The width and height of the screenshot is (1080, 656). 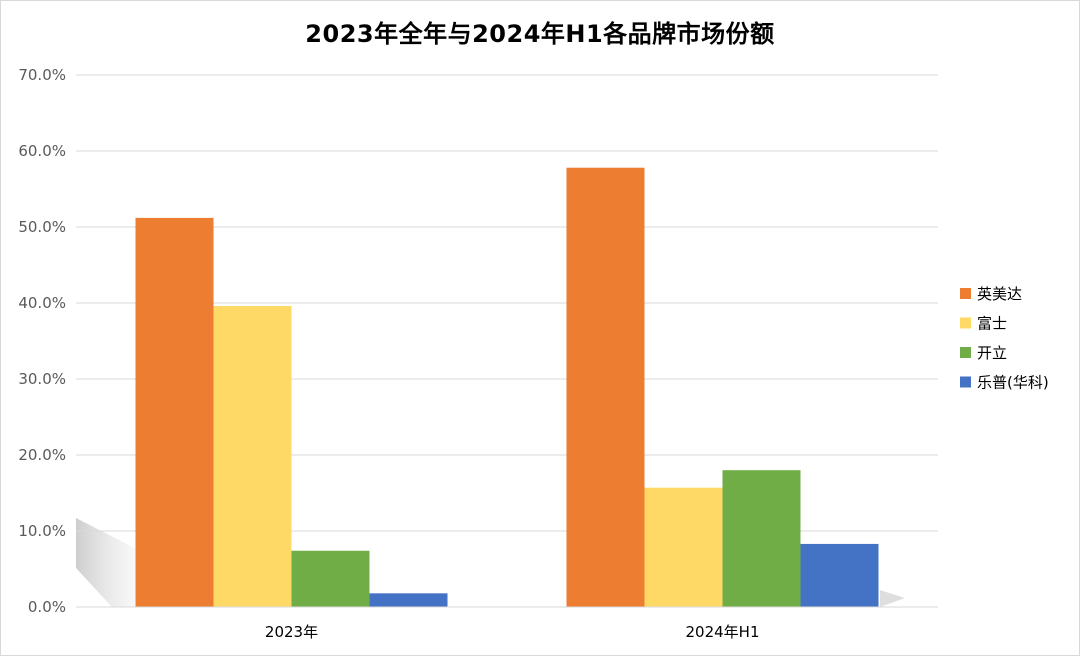 What do you see at coordinates (42, 151) in the screenshot?
I see `y-tick-label: 60.0%` at bounding box center [42, 151].